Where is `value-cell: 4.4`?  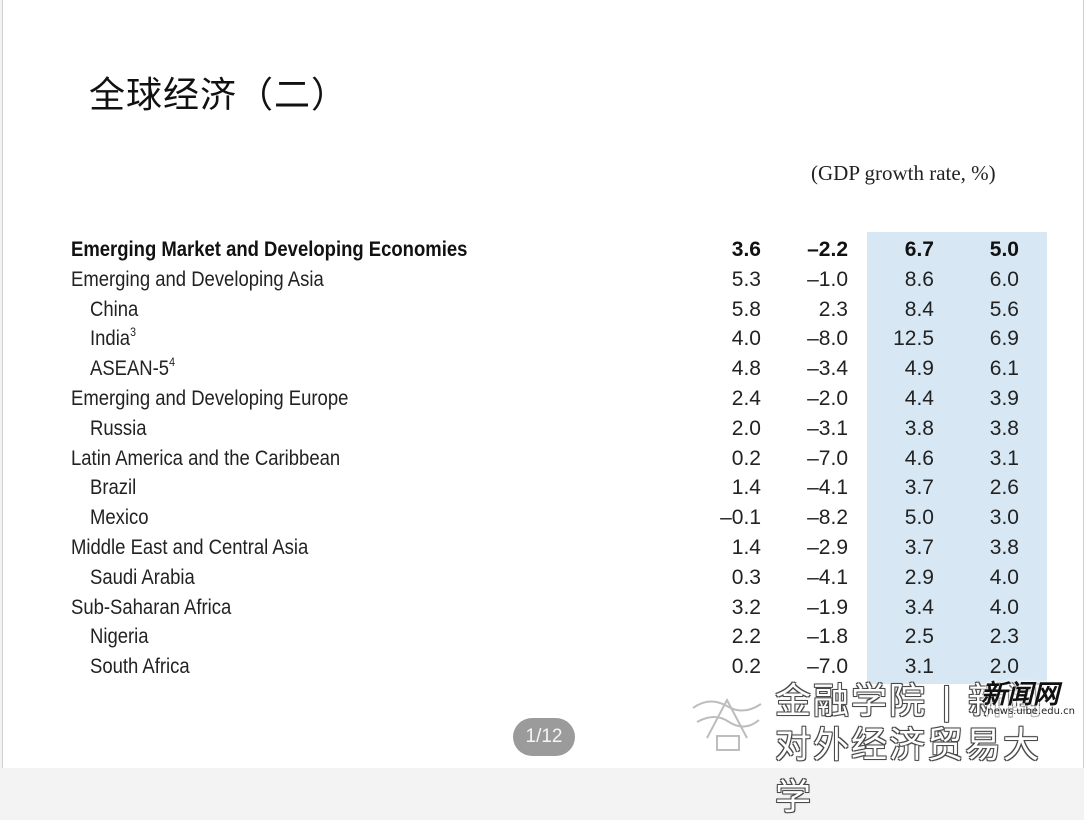 value-cell: 4.4 is located at coordinates (919, 398).